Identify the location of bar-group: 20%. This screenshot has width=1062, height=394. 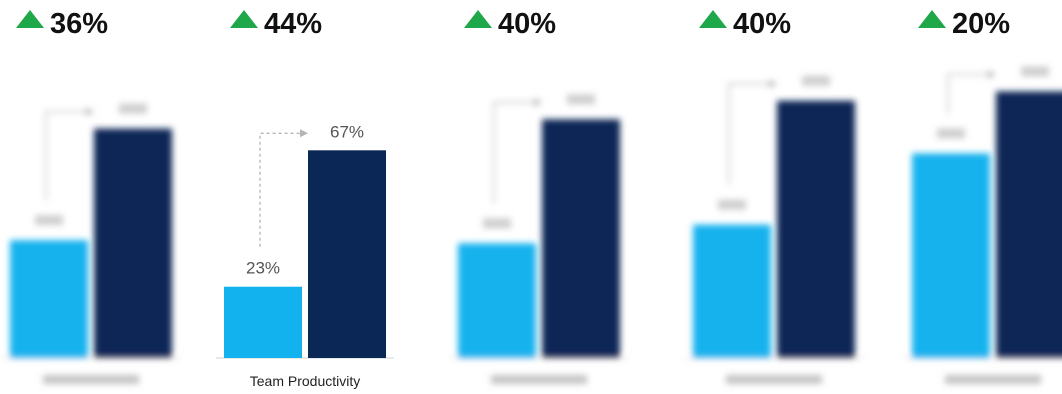
(983, 196).